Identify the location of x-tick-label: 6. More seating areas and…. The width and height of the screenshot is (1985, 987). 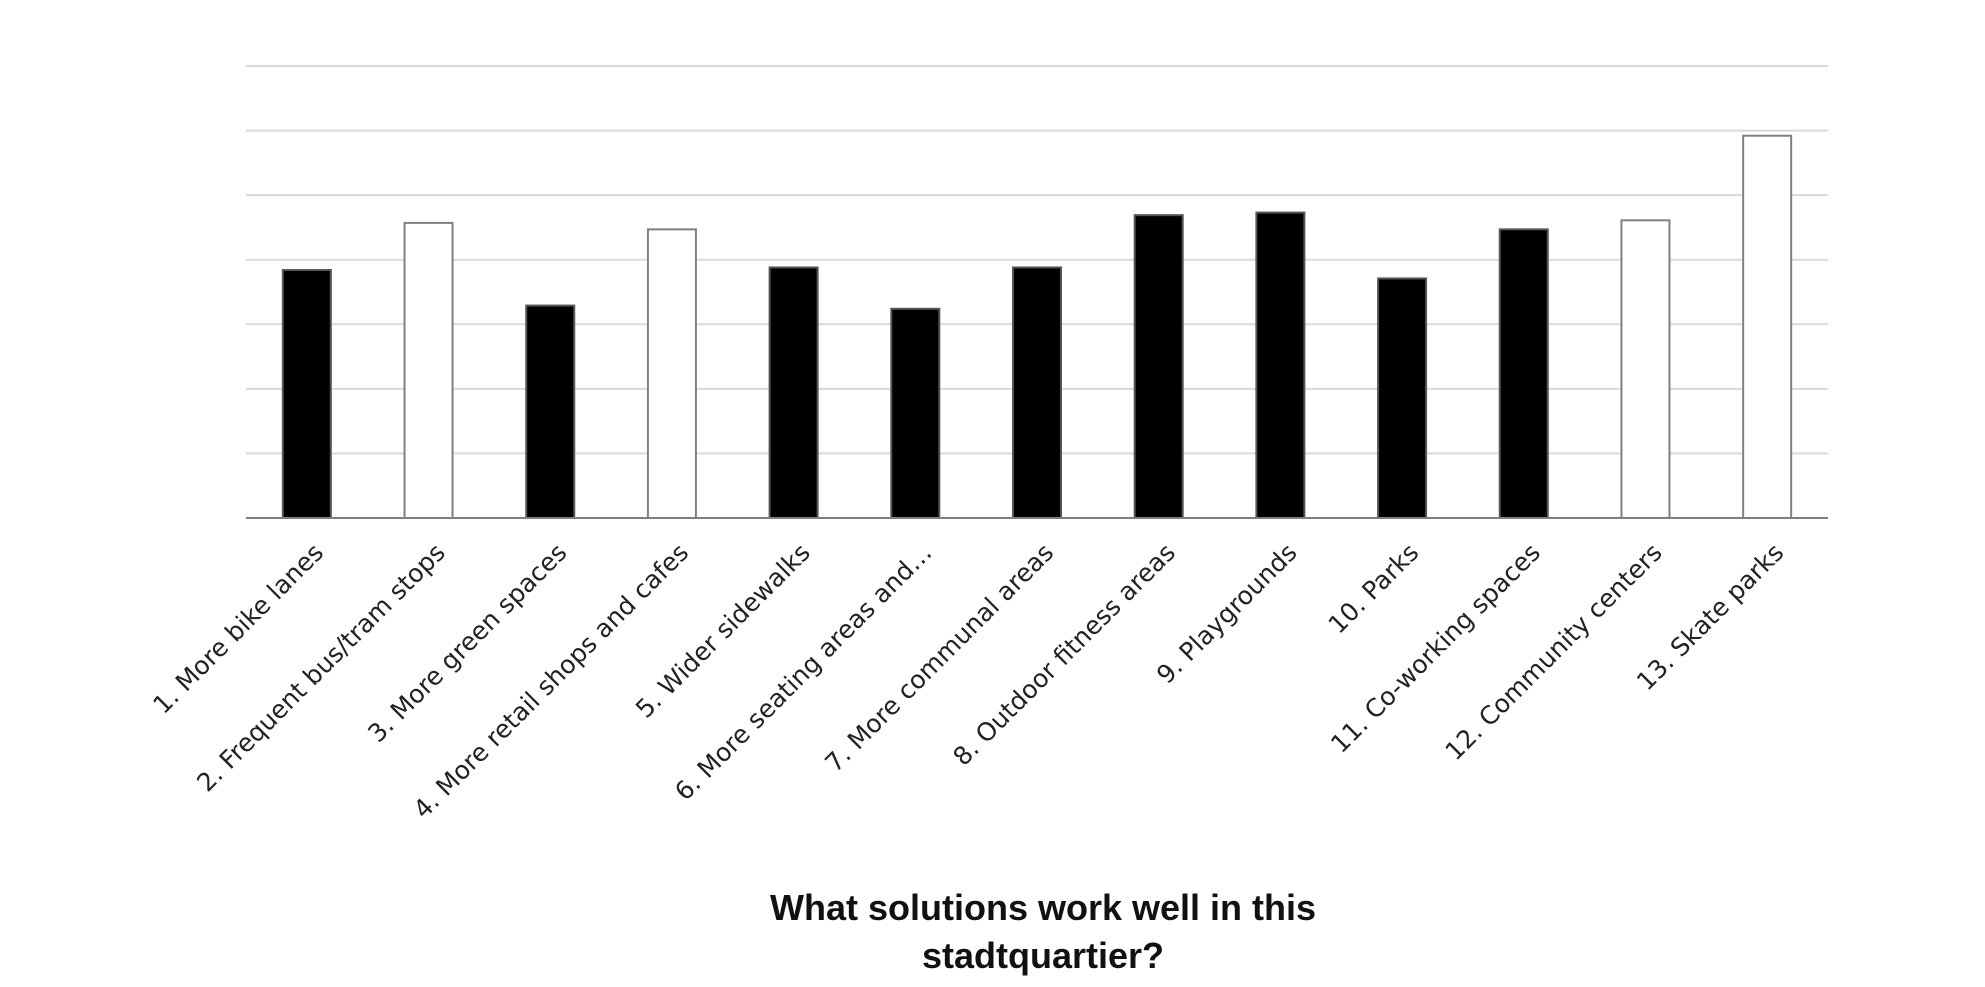
(803, 672).